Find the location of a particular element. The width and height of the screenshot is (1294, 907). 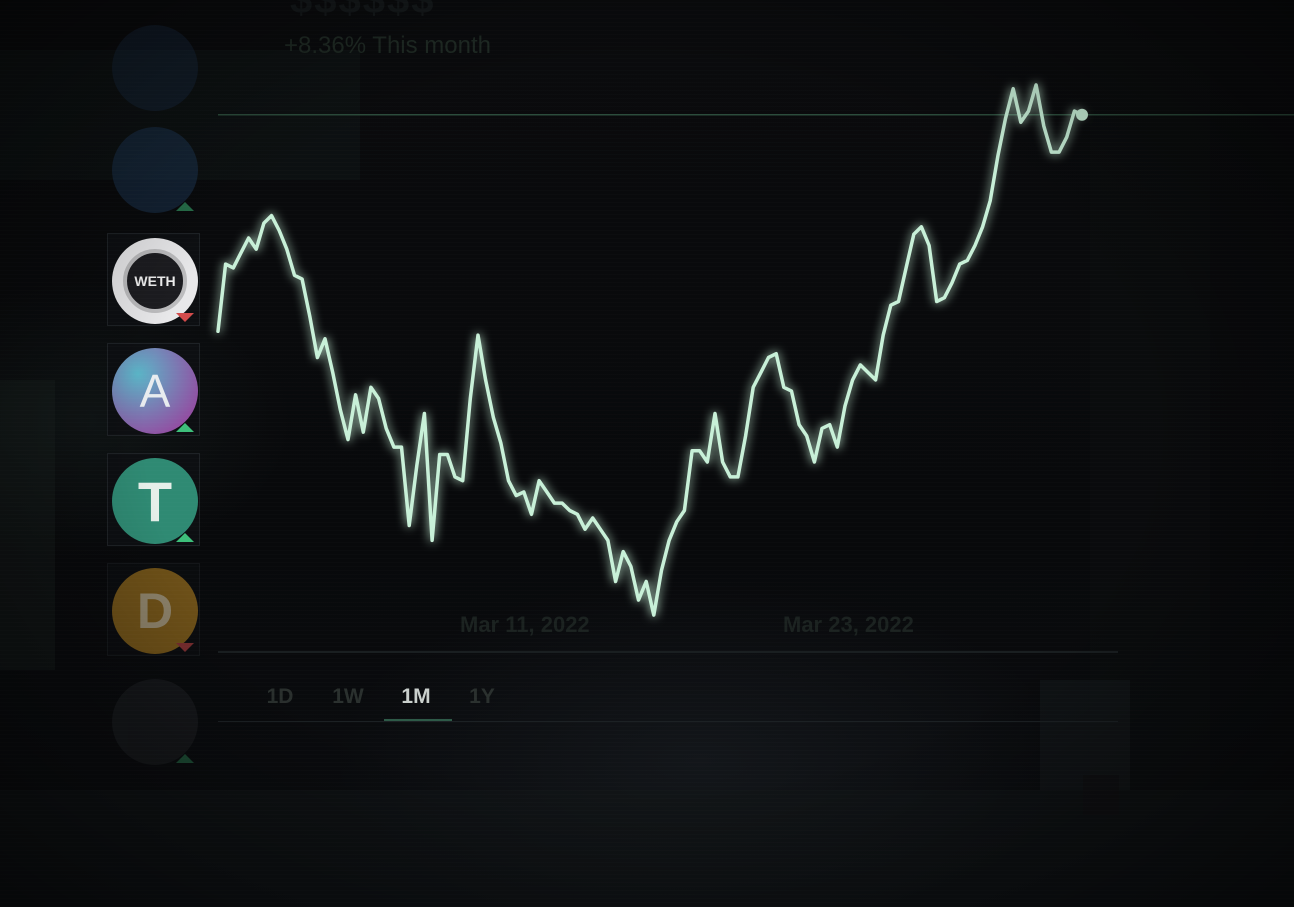

x-tick-label: Mar 23, 2022 is located at coordinates (848, 624).